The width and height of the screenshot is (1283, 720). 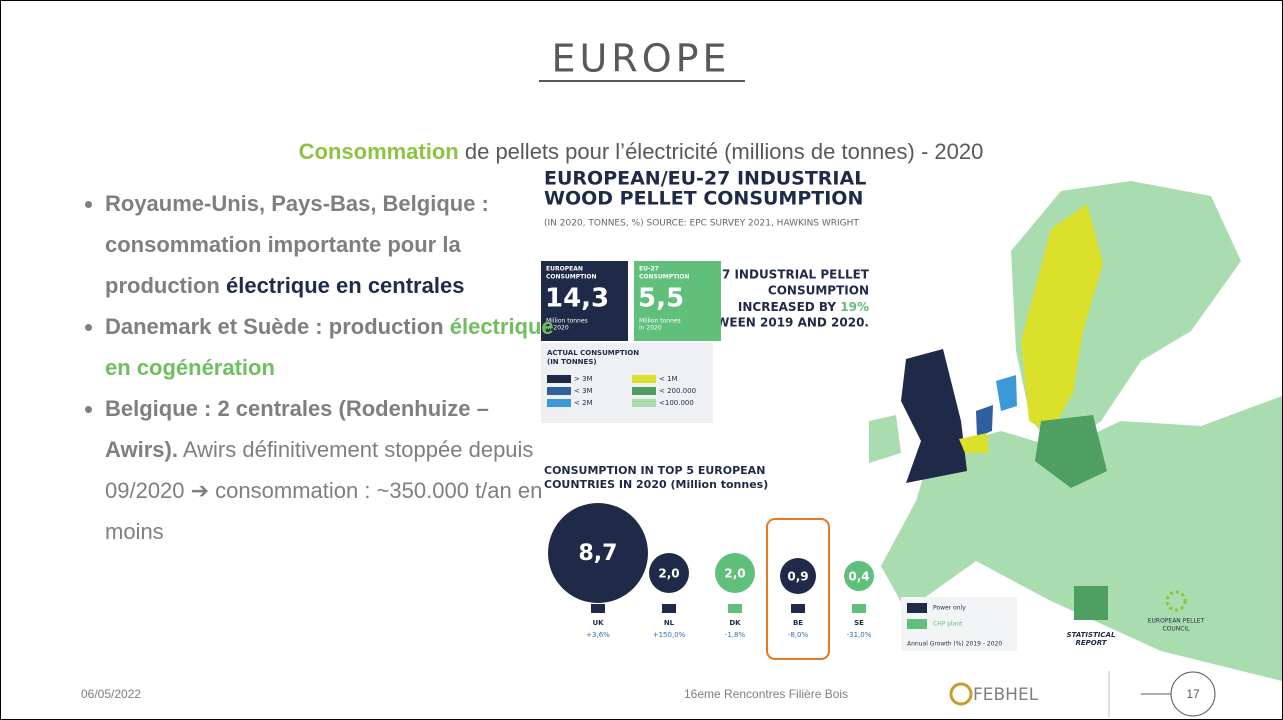 I want to click on growth: -1,8%, so click(x=735, y=635).